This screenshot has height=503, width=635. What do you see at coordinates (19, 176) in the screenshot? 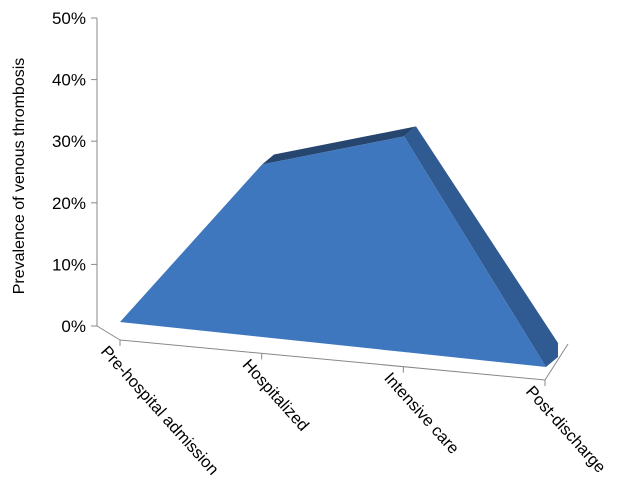
I see `y-axis-label: Prevalence of venous thrombosis` at bounding box center [19, 176].